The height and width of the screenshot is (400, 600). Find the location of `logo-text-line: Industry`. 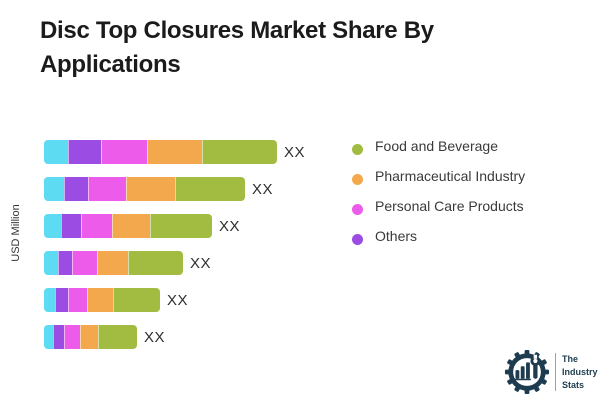

logo-text-line: Industry is located at coordinates (580, 371).